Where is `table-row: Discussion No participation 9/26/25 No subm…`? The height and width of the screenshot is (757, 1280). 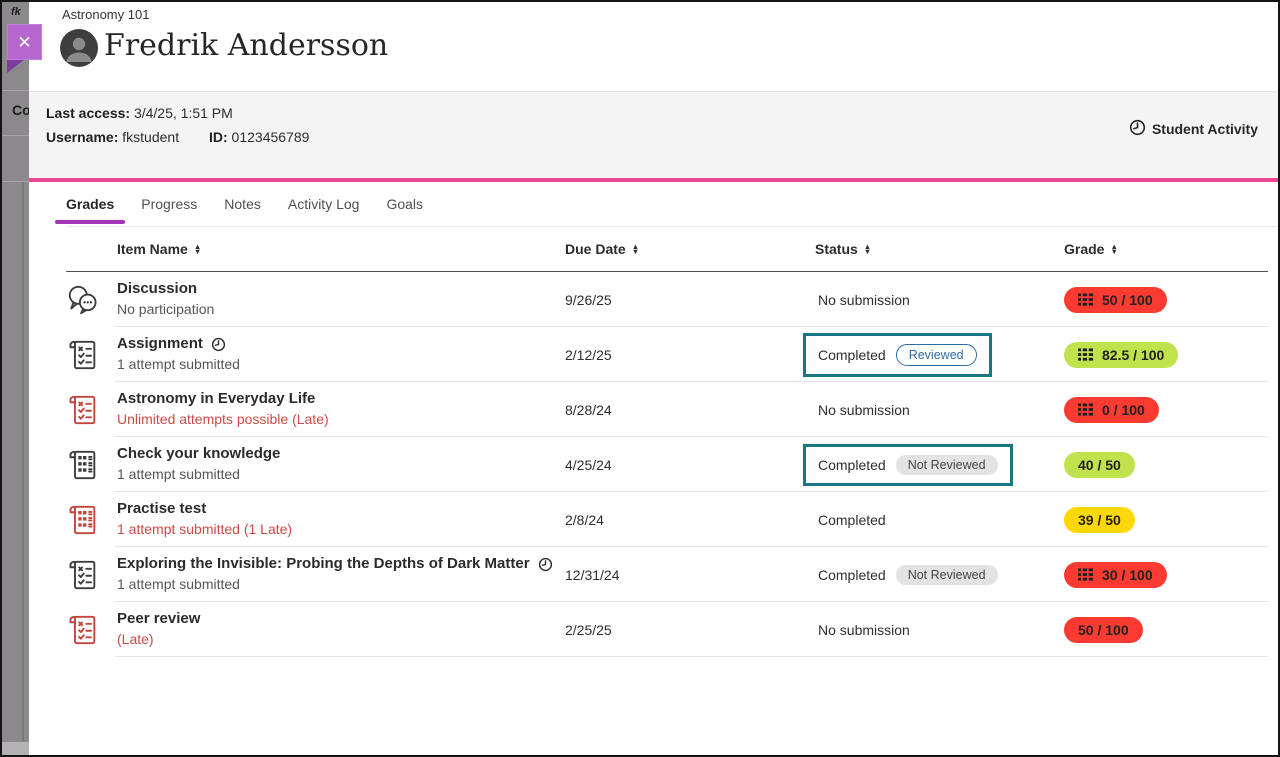 table-row: Discussion No participation 9/26/25 No subm… is located at coordinates (653, 299).